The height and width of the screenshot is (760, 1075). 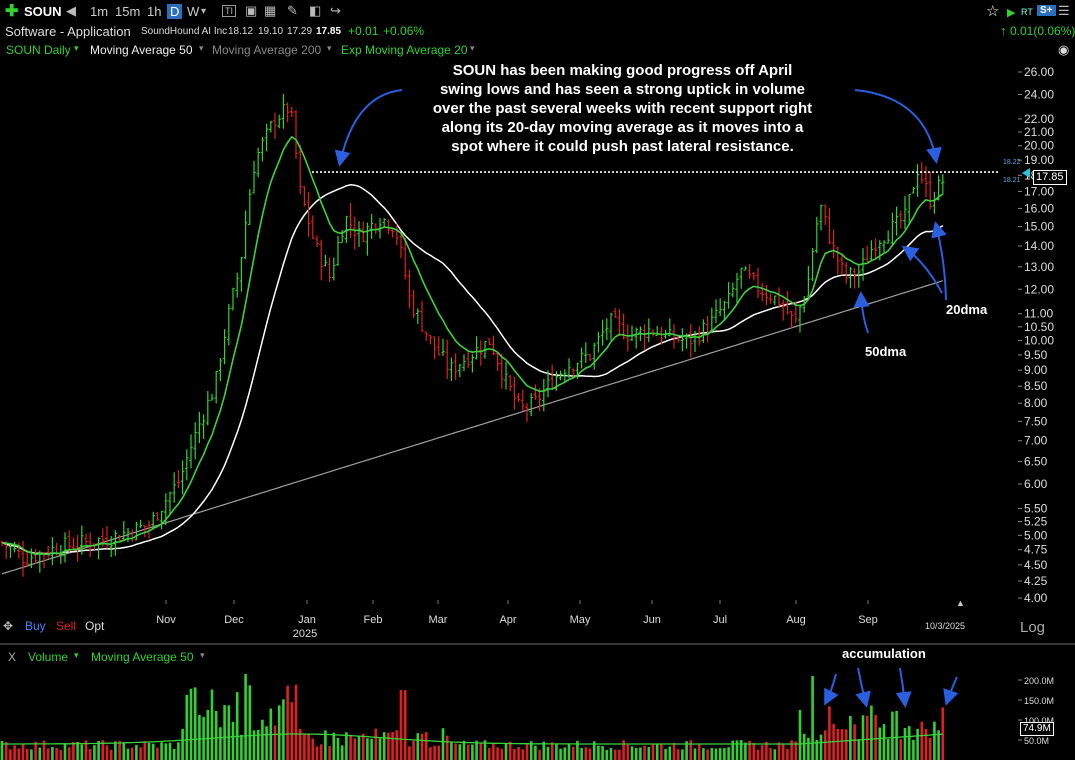 I want to click on drawing-tools-icon: ▣, so click(x=251, y=10).